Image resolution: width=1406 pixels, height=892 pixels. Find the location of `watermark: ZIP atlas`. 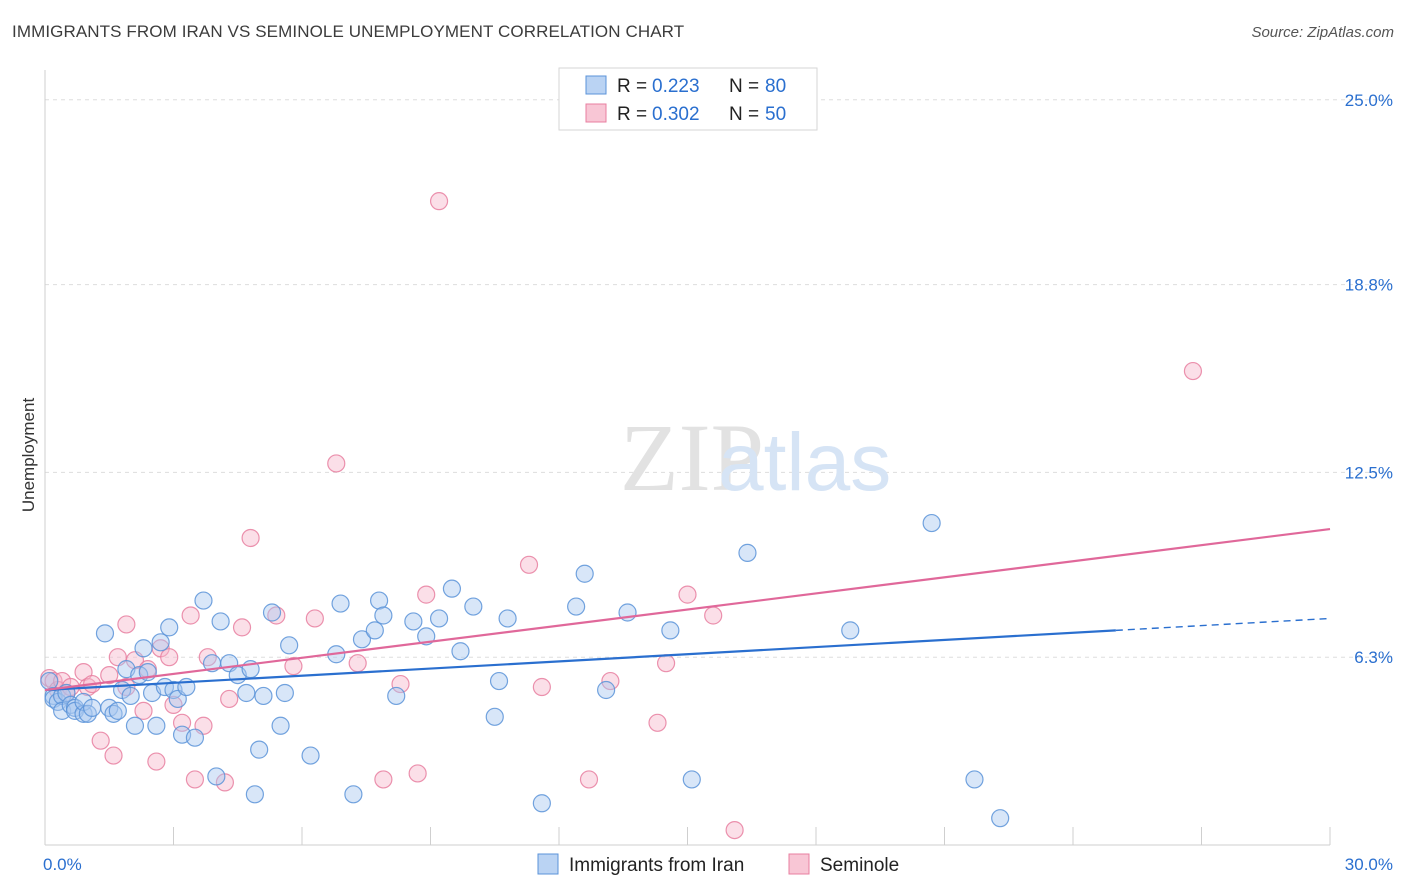

watermark: ZIP atlas is located at coordinates (755, 457).